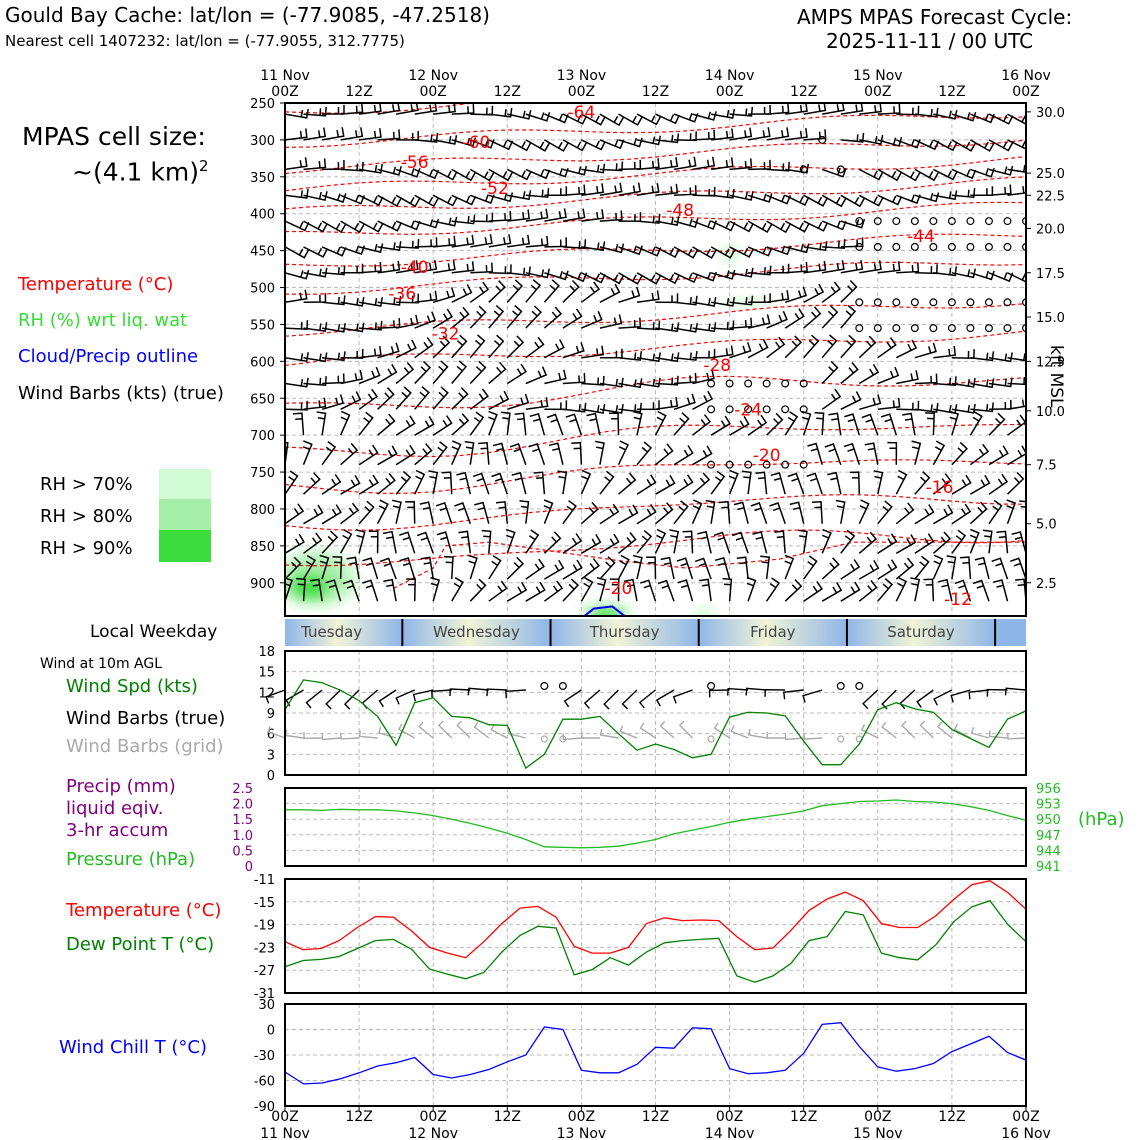 This screenshot has width=1140, height=1140. What do you see at coordinates (285, 1133) in the screenshot?
I see `bottom-date-label-0: 11 Nov` at bounding box center [285, 1133].